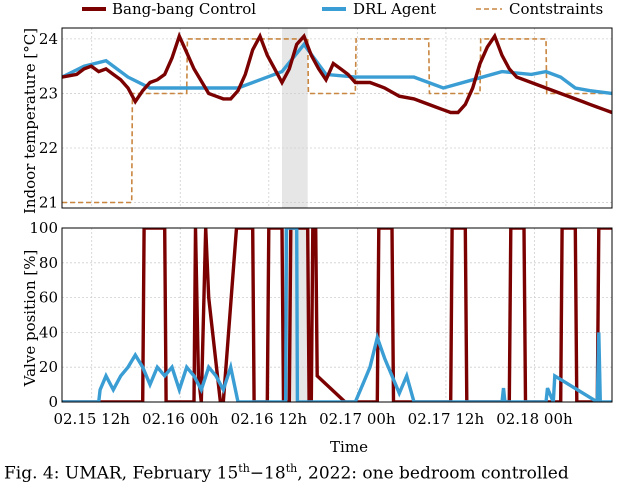 This screenshot has width=640, height=484. I want to click on caption-suffix: , 2022: one bedroom controlled, so click(433, 473).